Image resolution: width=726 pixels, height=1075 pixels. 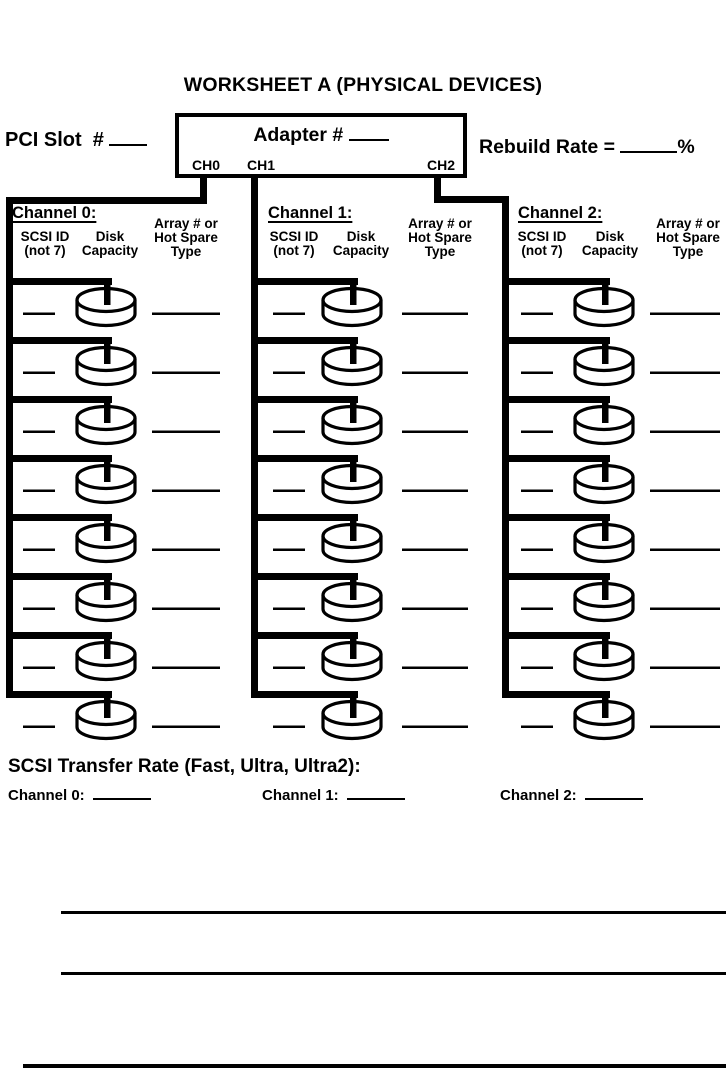 What do you see at coordinates (613, 797) in the screenshot?
I see `transfer-rate-channel-2-blank` at bounding box center [613, 797].